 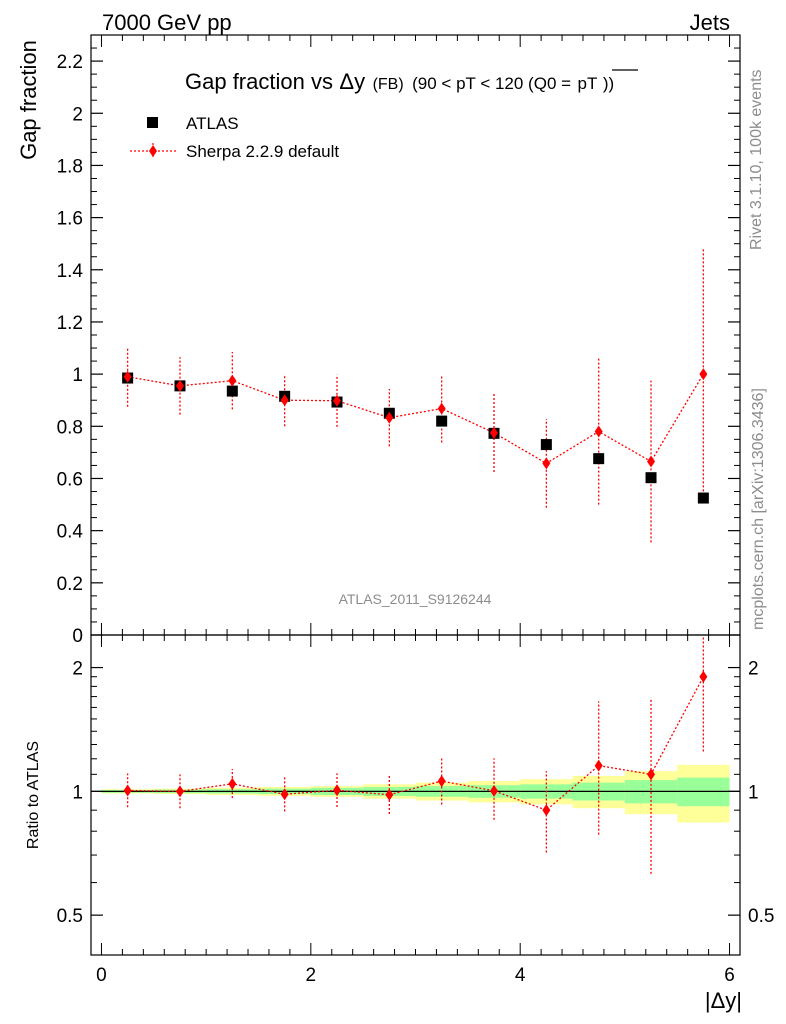 I want to click on main-y-tick-label: 2, so click(x=77, y=114).